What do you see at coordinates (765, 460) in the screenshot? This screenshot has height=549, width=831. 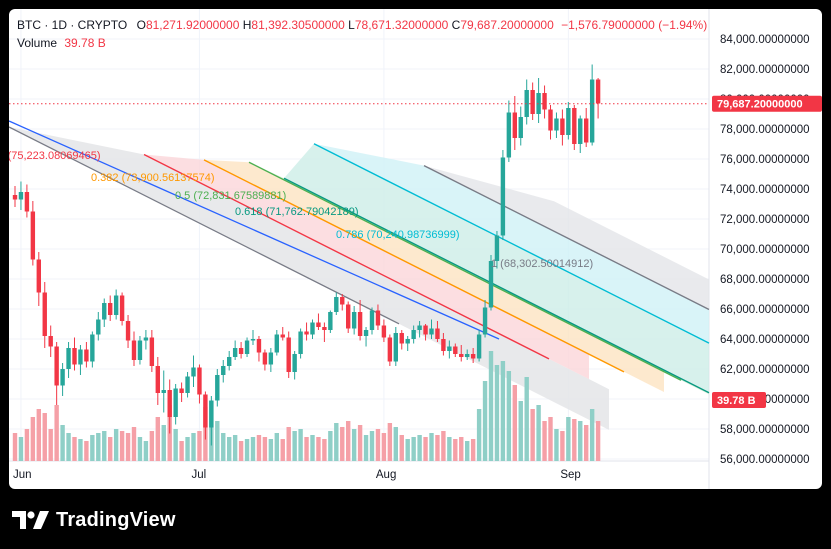 I see `price-tick-label: 56,000.00000000` at bounding box center [765, 460].